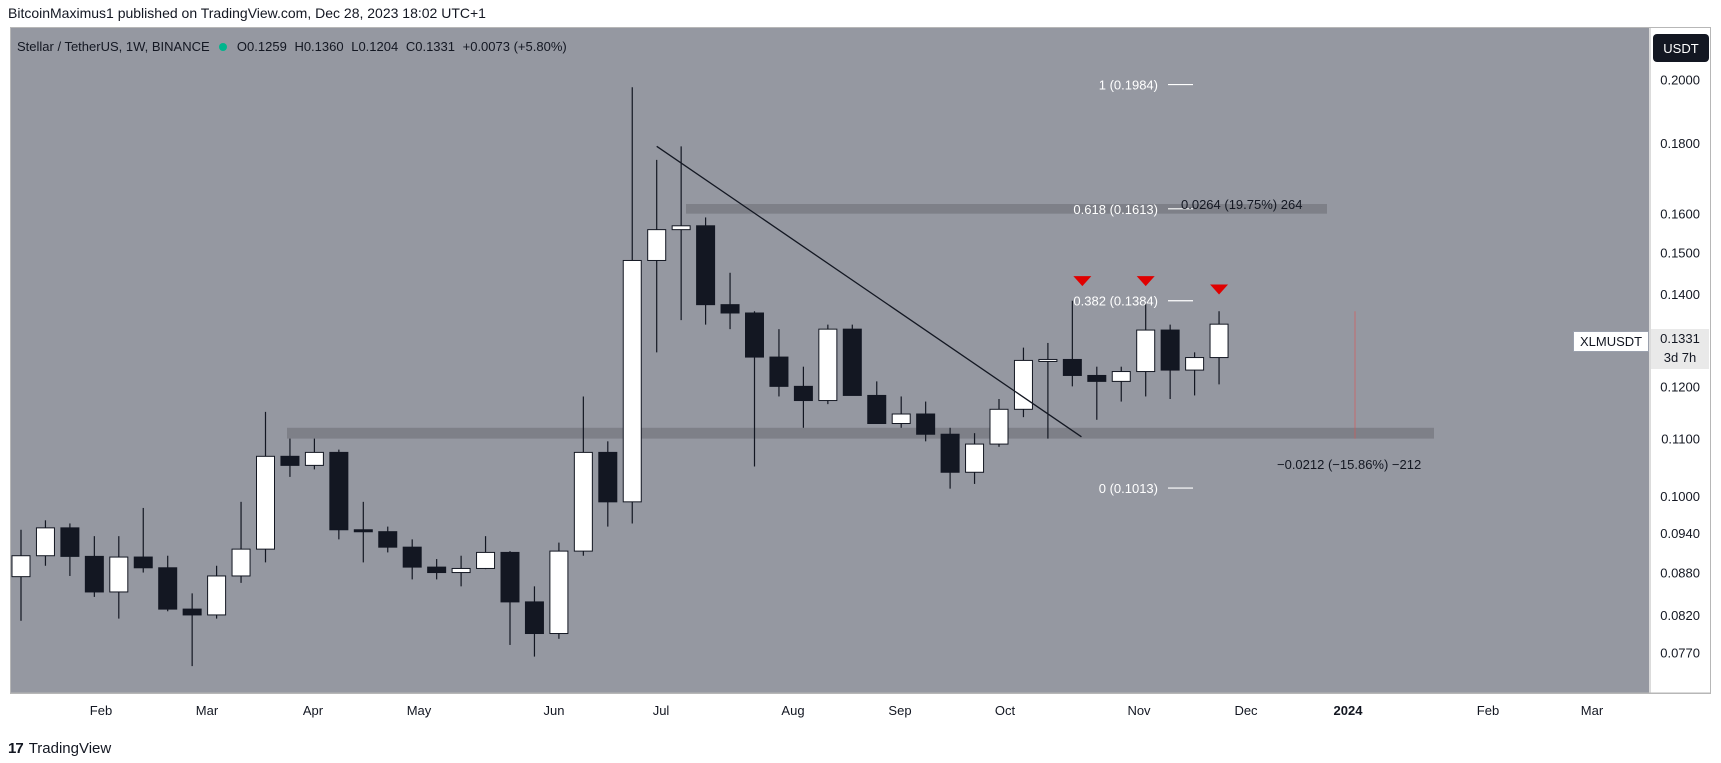  I want to click on brand-footer: 17 TradingView, so click(59, 748).